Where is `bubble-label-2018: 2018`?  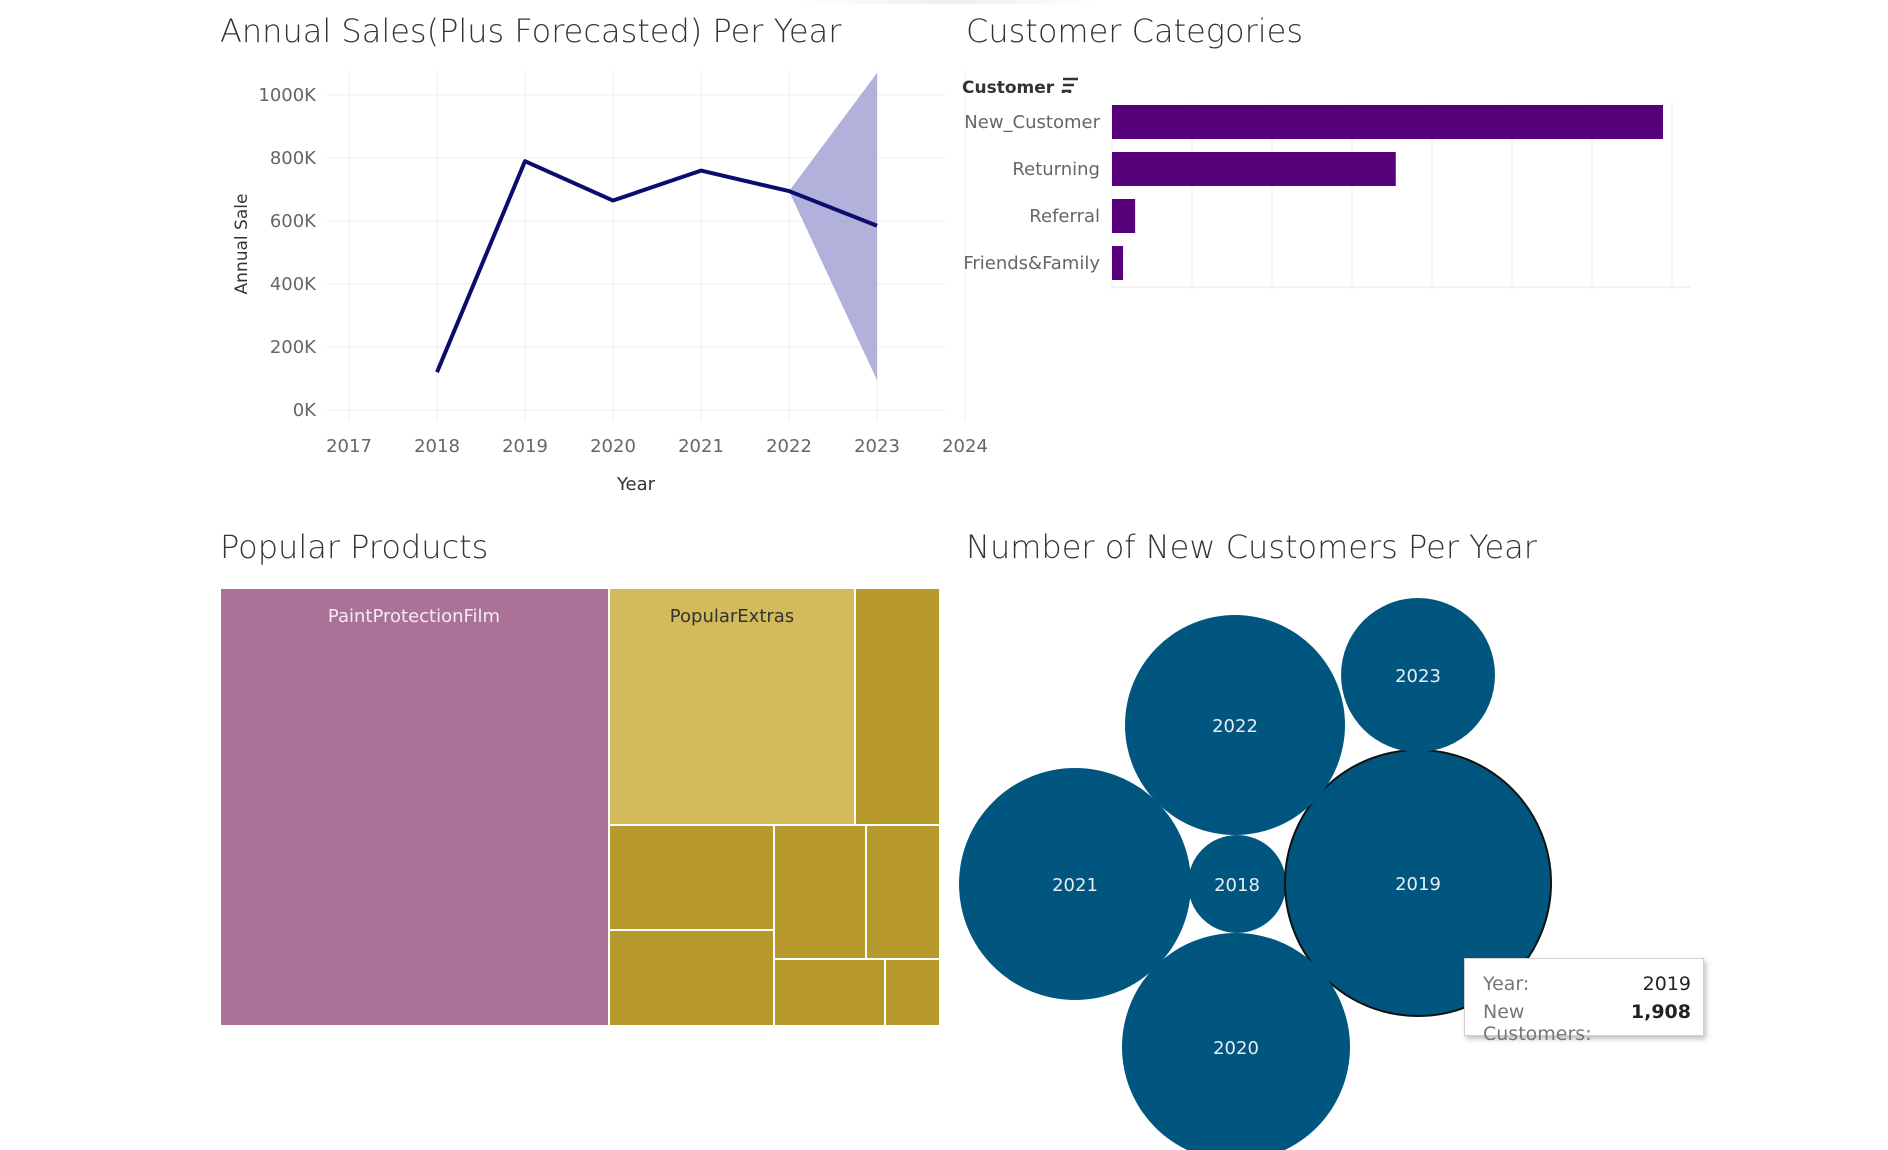 bubble-label-2018: 2018 is located at coordinates (1237, 885).